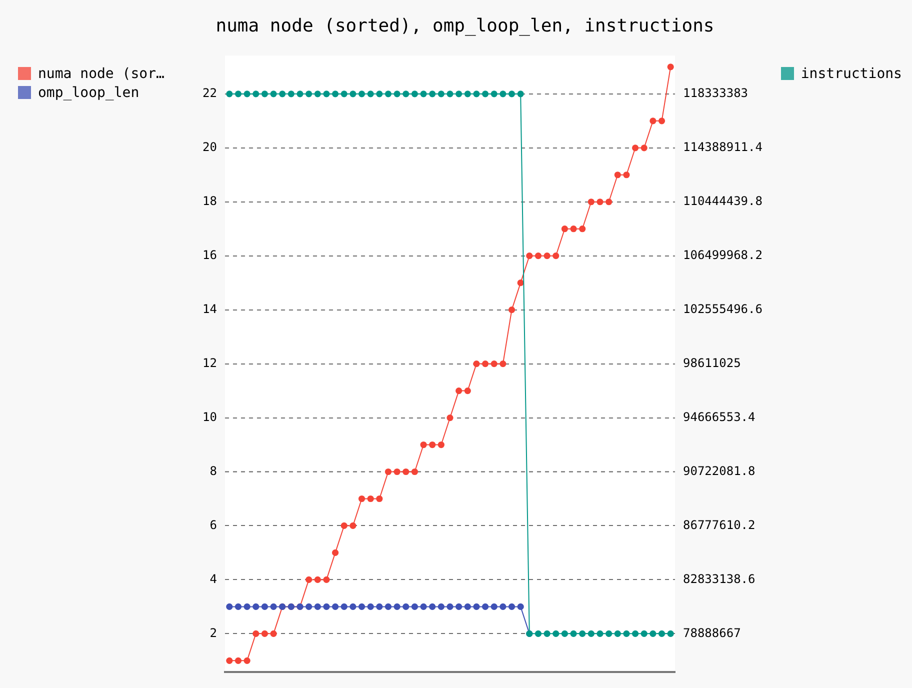 Image resolution: width=912 pixels, height=688 pixels. Describe the element at coordinates (213, 579) in the screenshot. I see `y-tick-label: 4` at that location.